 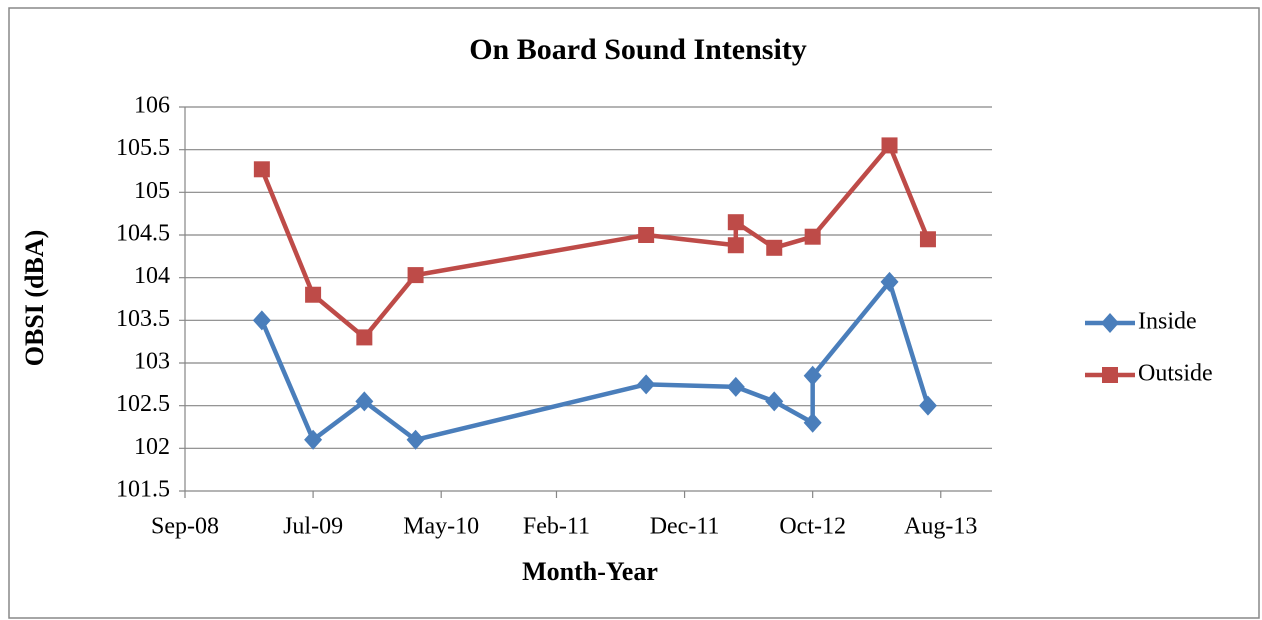 I want to click on y-tick-label: 102, so click(x=152, y=447).